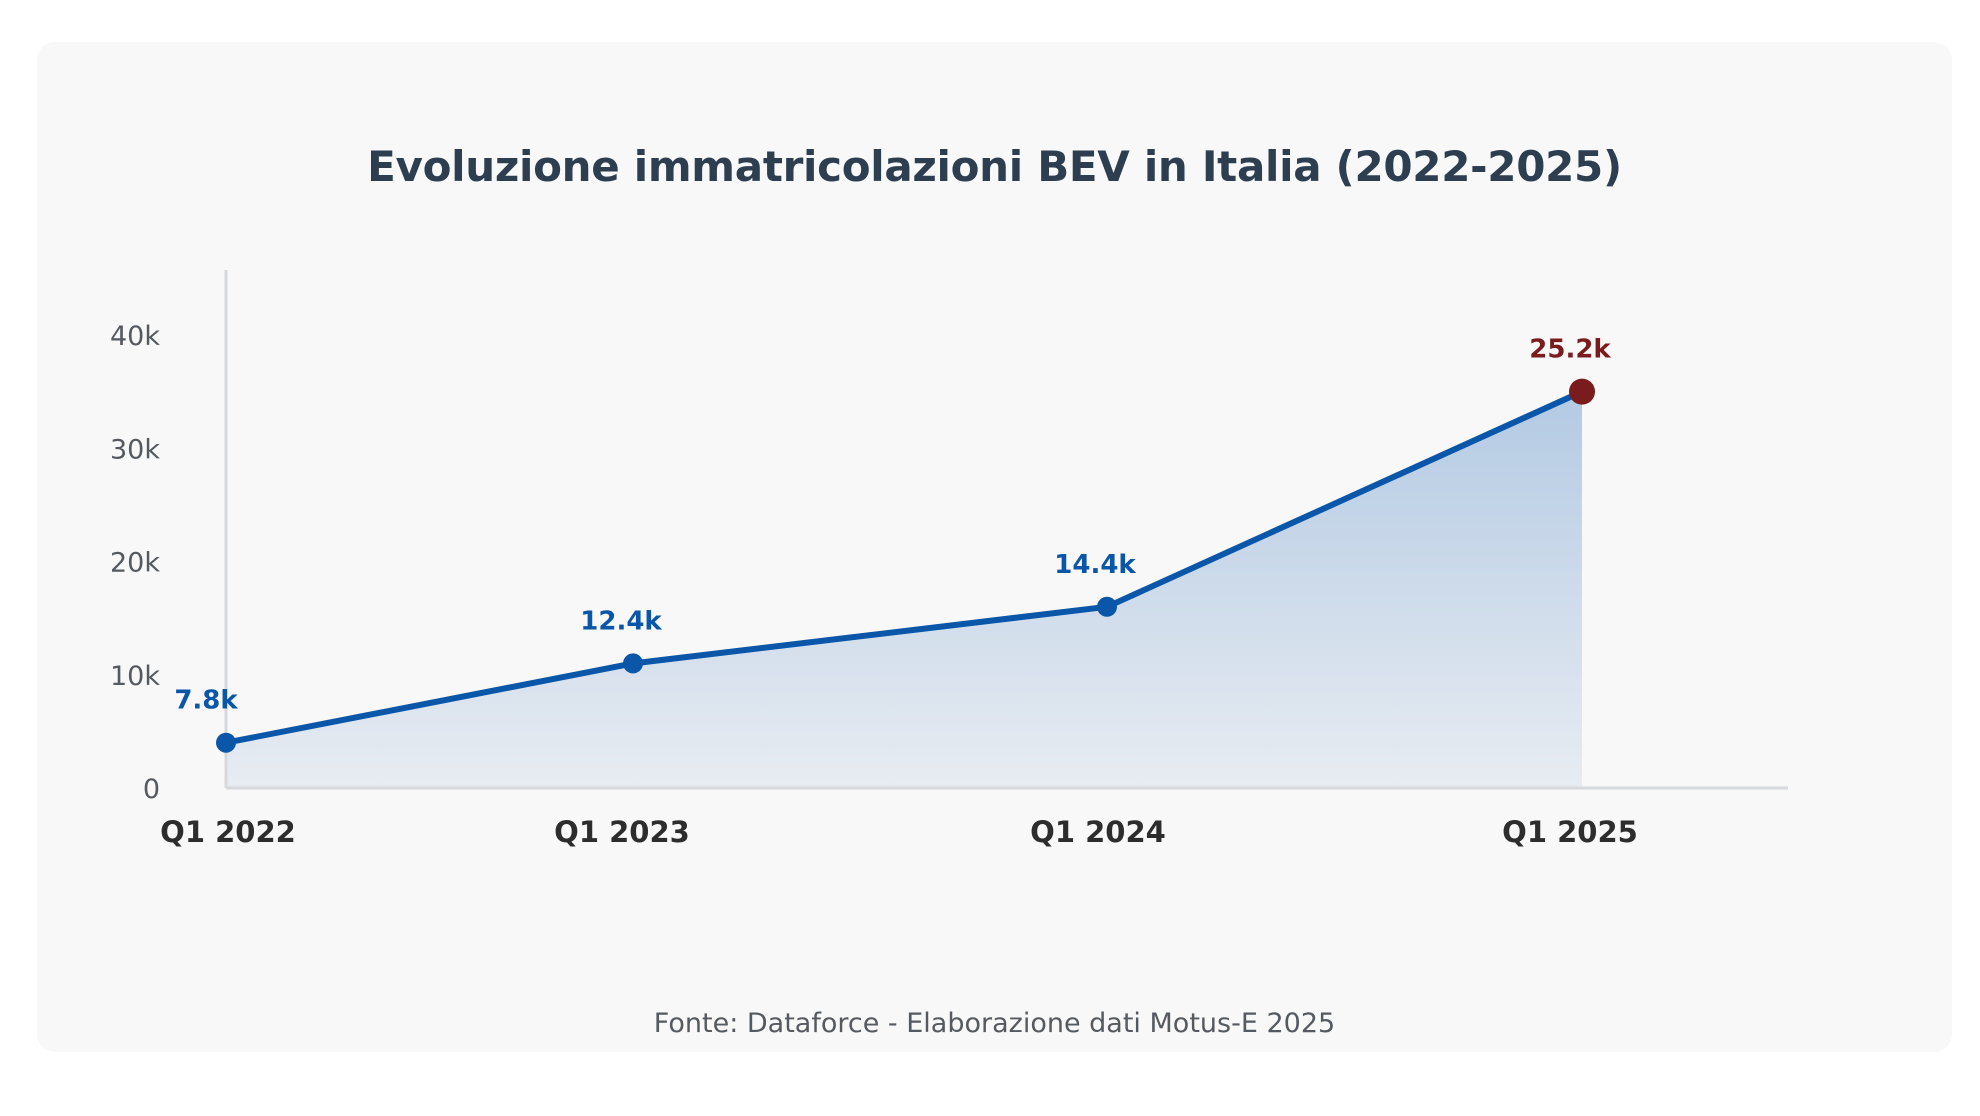 The width and height of the screenshot is (1980, 1116). Describe the element at coordinates (228, 832) in the screenshot. I see `x-tick-label: Q1 2022` at that location.